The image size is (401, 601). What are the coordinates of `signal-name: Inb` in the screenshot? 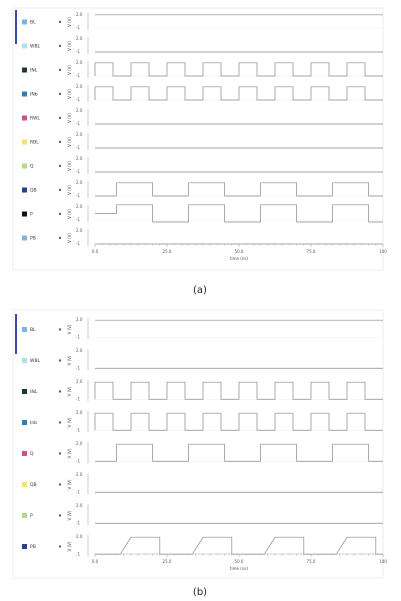 It's located at (33, 423).